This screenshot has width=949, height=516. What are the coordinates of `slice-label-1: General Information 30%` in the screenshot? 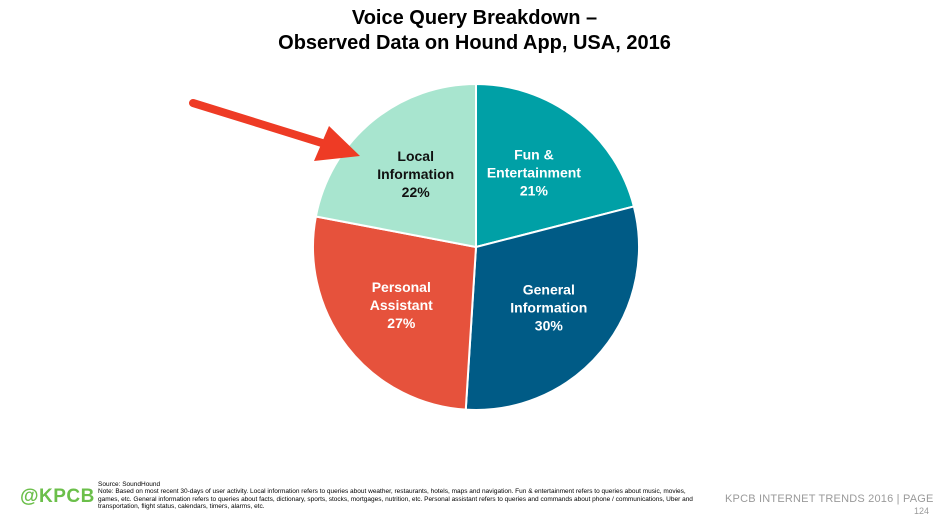 It's located at (548, 307).